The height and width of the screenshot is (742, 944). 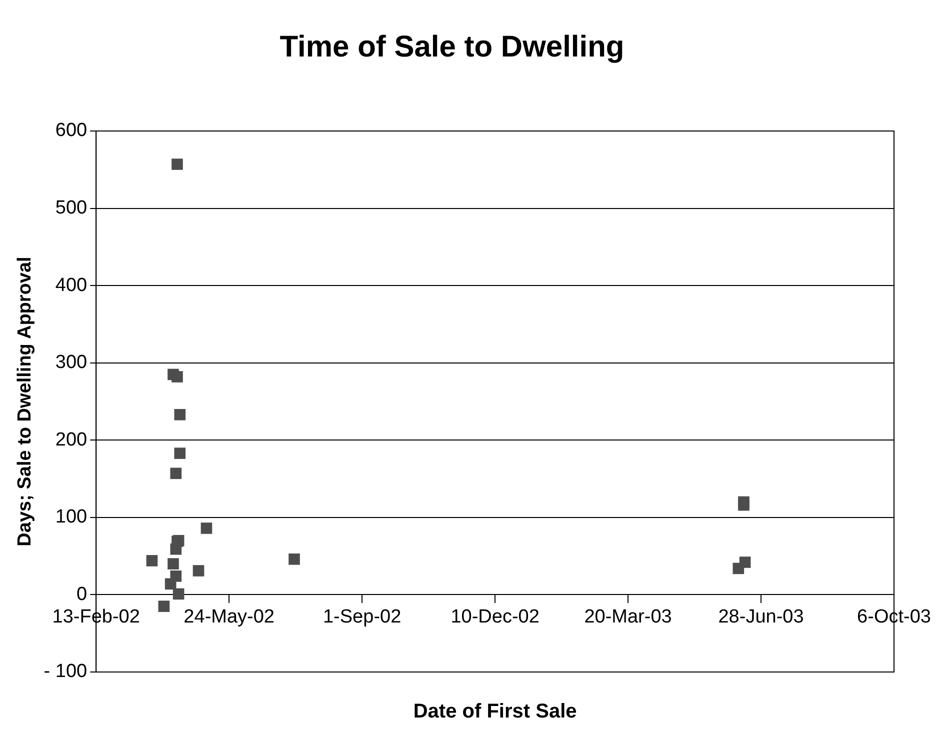 I want to click on x-tick-label: 10-Dec-02, so click(x=495, y=617).